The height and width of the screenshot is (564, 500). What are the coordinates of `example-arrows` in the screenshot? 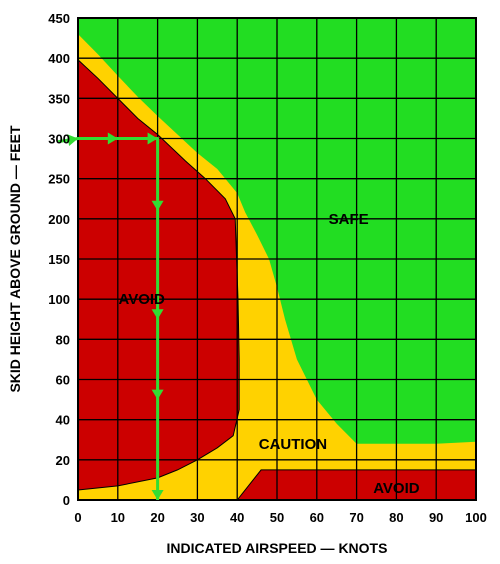 It's located at (110, 316).